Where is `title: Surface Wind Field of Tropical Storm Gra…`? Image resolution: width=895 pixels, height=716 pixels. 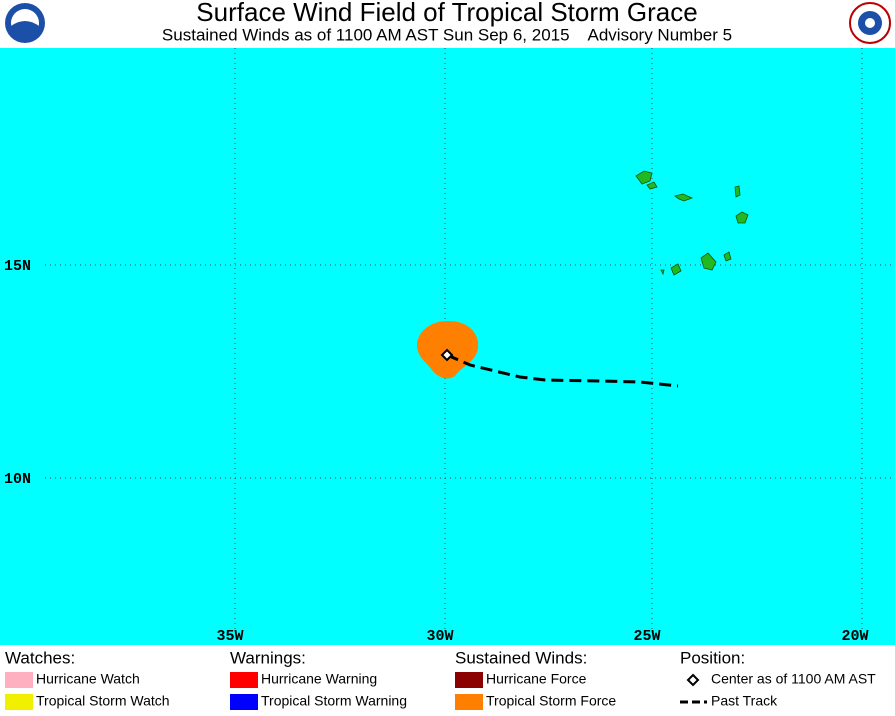 title: Surface Wind Field of Tropical Storm Gra… is located at coordinates (446, 13).